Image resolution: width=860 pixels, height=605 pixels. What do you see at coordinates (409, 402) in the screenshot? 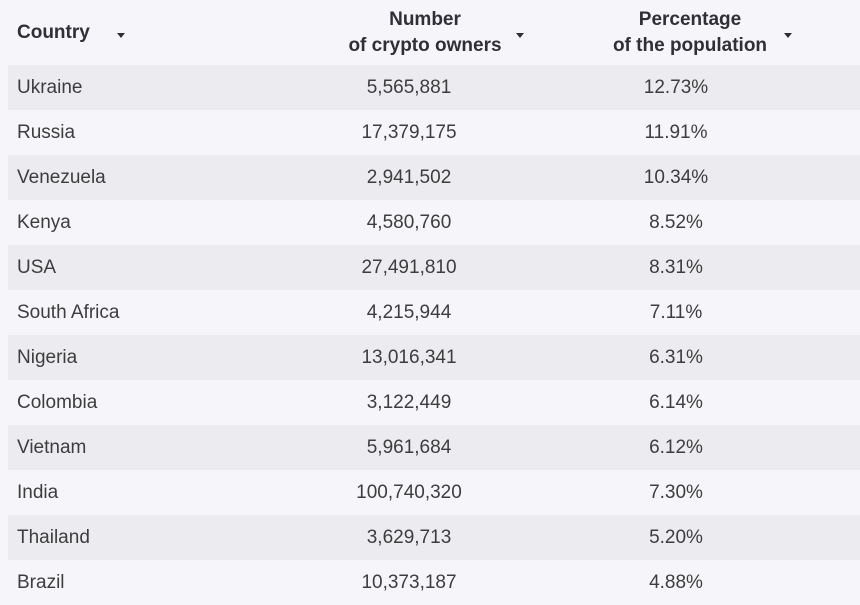
I see `crypto-owners-cell: 3,122,449` at bounding box center [409, 402].